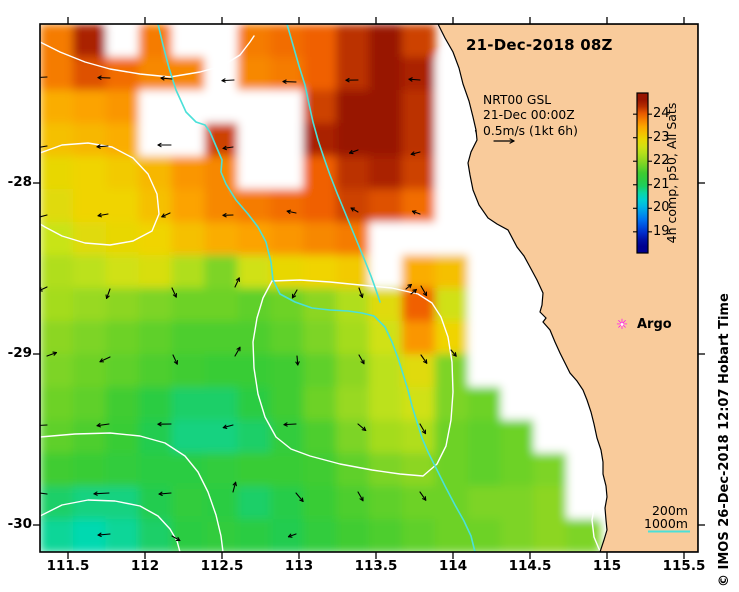 This screenshot has height=592, width=739. What do you see at coordinates (684, 566) in the screenshot?
I see `x-axis-tick-label: 115.5` at bounding box center [684, 566].